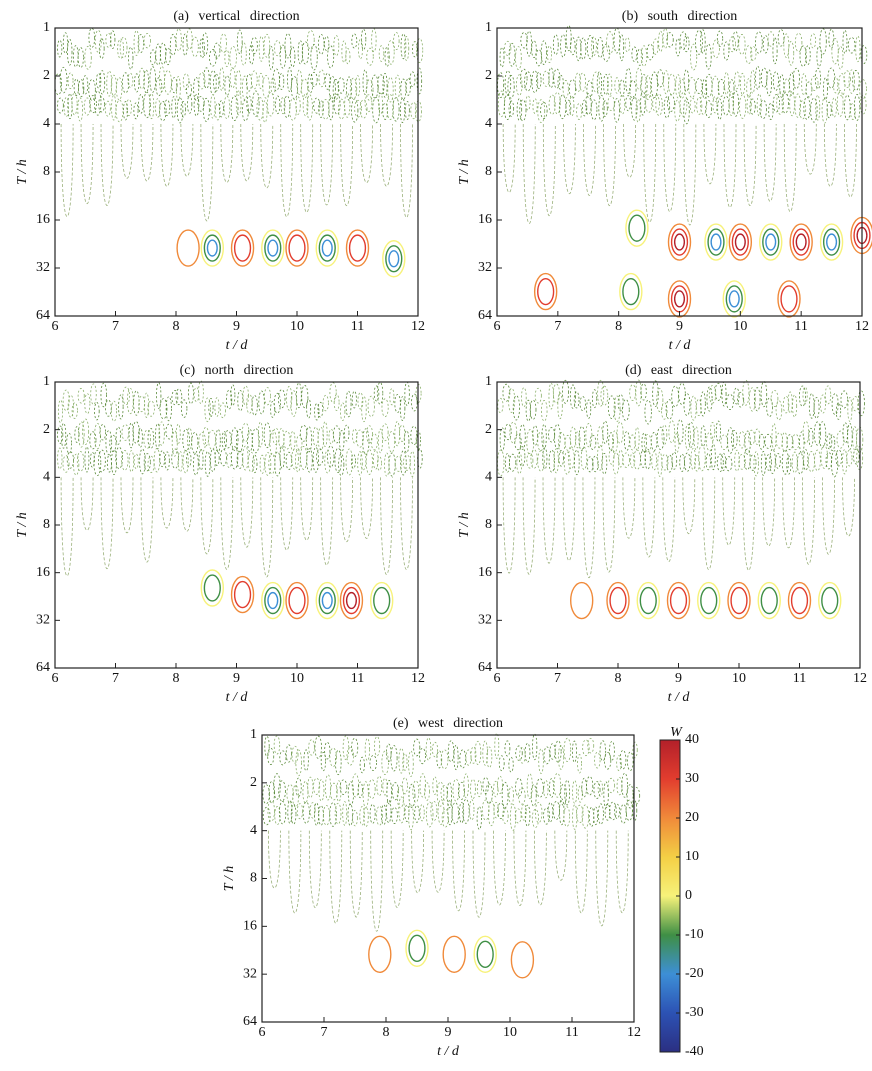  What do you see at coordinates (262, 1032) in the screenshot?
I see `x-tick-label: 6` at bounding box center [262, 1032].